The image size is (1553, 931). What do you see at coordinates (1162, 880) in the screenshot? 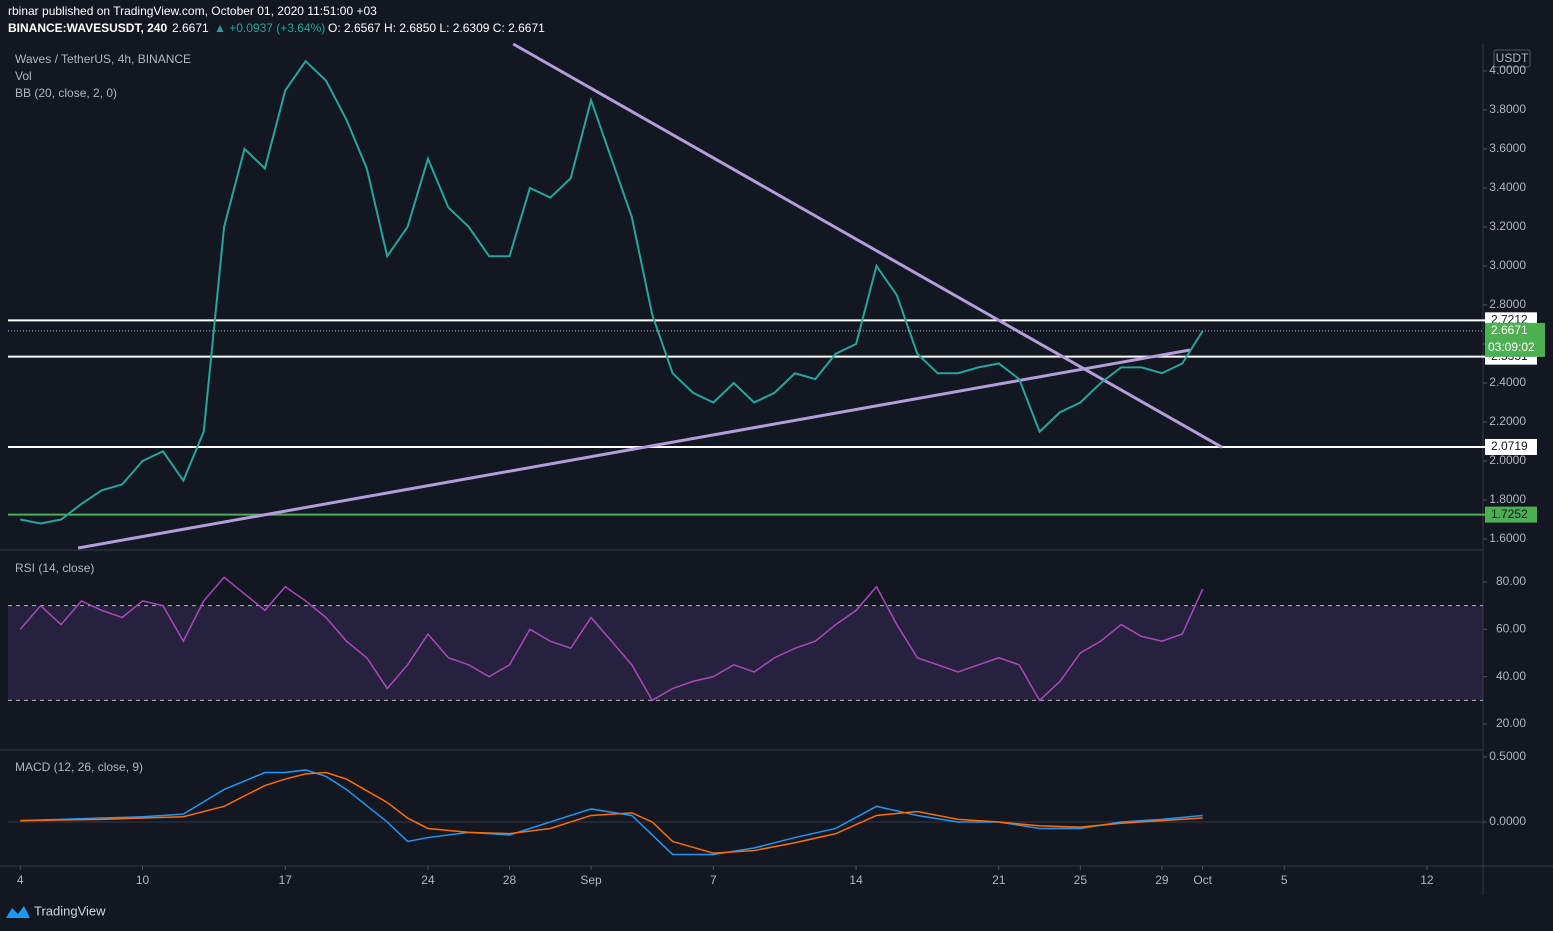
I see `x-tick-label: 29` at bounding box center [1162, 880].